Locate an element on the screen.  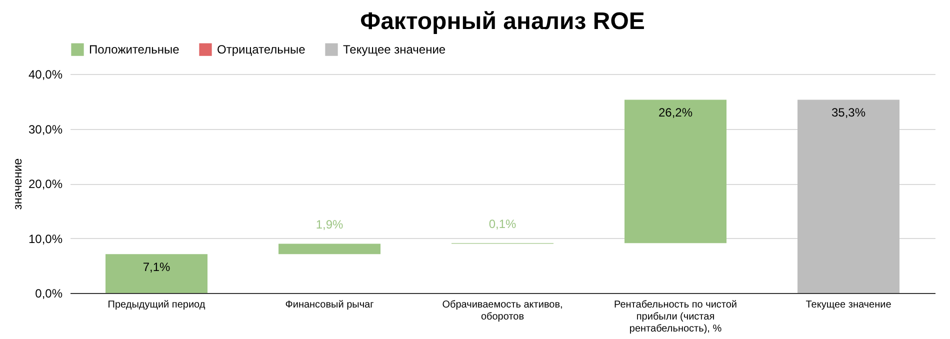
legend-label: Текущее значение is located at coordinates (394, 49).